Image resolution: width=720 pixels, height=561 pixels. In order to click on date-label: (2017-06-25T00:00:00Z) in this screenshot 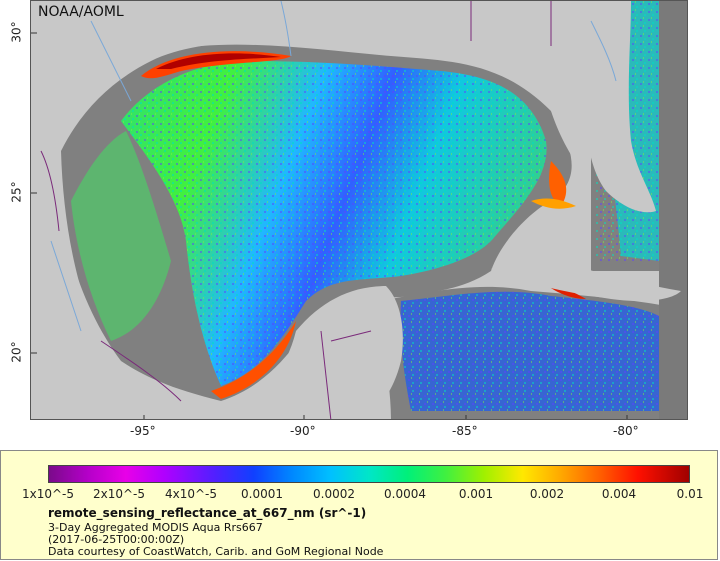, I will do `click(116, 539)`.